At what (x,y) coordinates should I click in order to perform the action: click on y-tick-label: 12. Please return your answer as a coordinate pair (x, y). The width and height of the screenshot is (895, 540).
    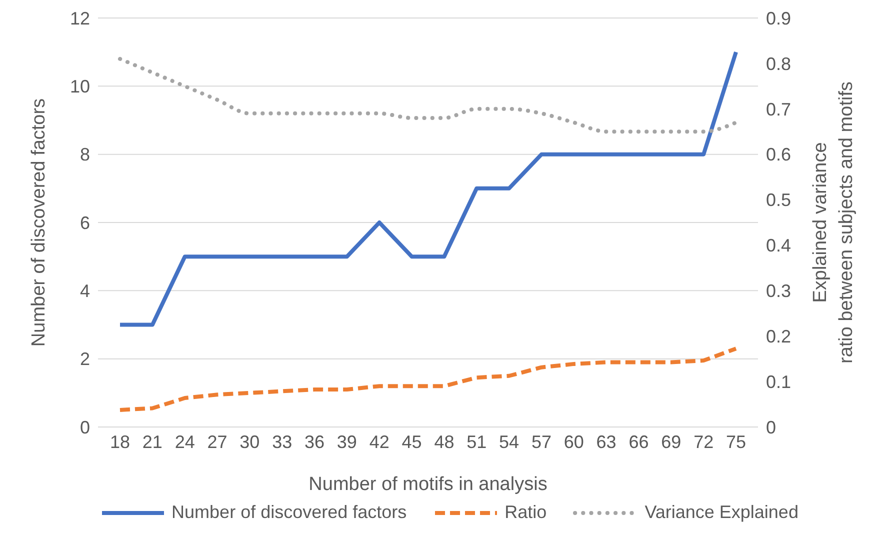
    Looking at the image, I should click on (80, 18).